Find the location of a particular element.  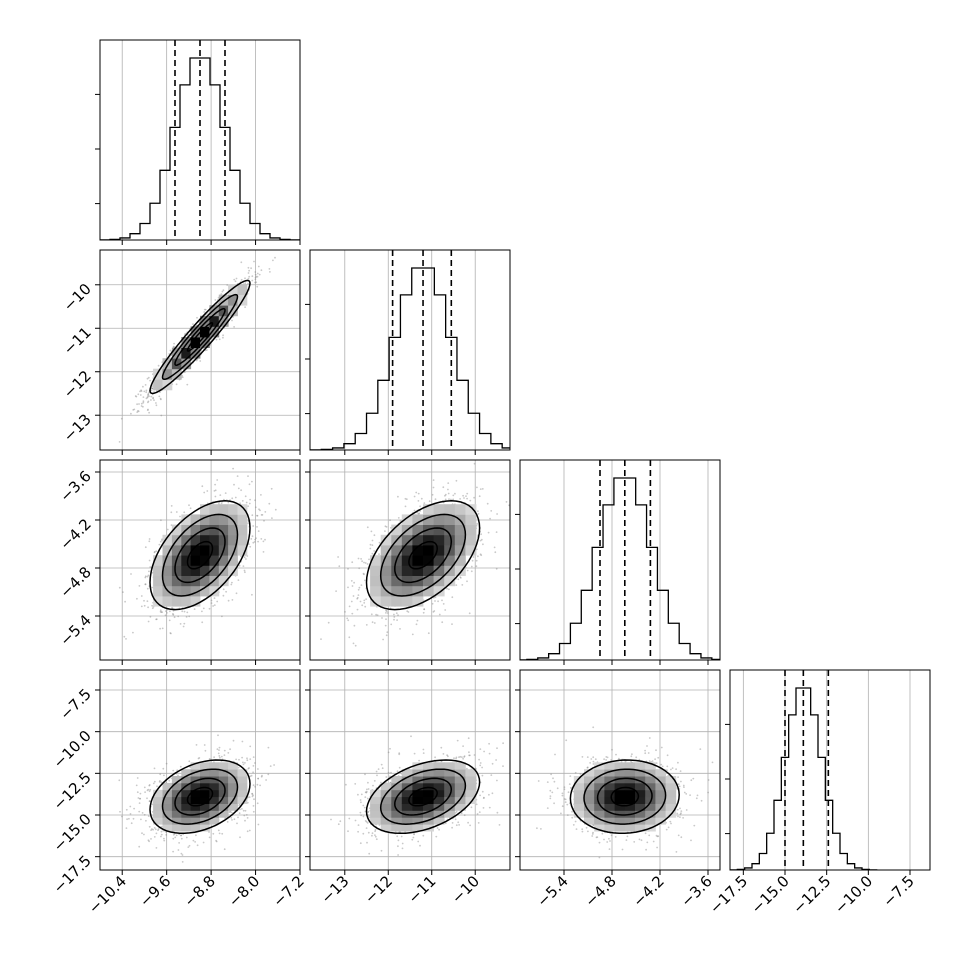

y-tick-label: −5.4 is located at coordinates (75, 630).